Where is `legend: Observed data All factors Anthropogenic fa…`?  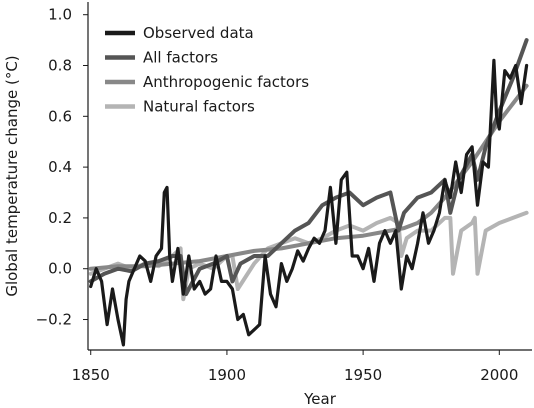
legend: Observed data All factors Anthropogenic fa… is located at coordinates (207, 70).